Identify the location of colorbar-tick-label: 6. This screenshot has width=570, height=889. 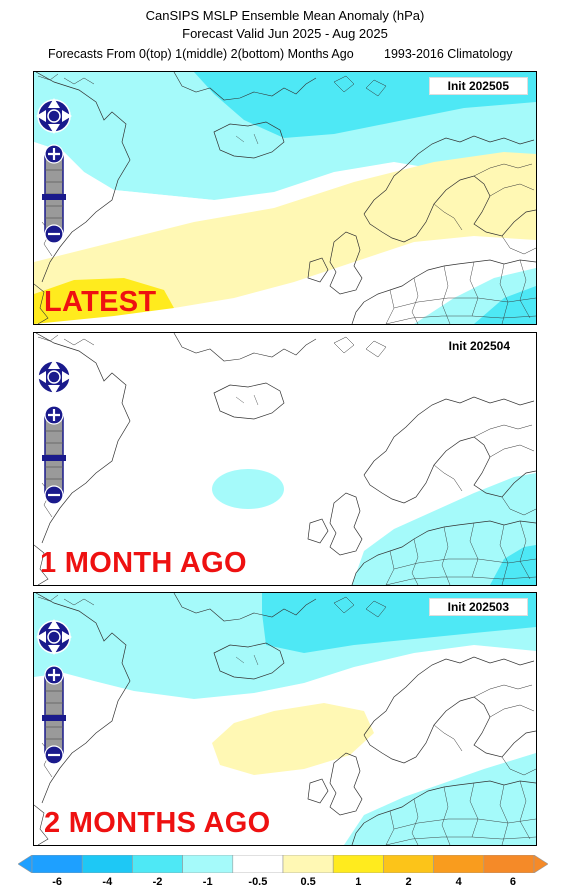
(512, 882).